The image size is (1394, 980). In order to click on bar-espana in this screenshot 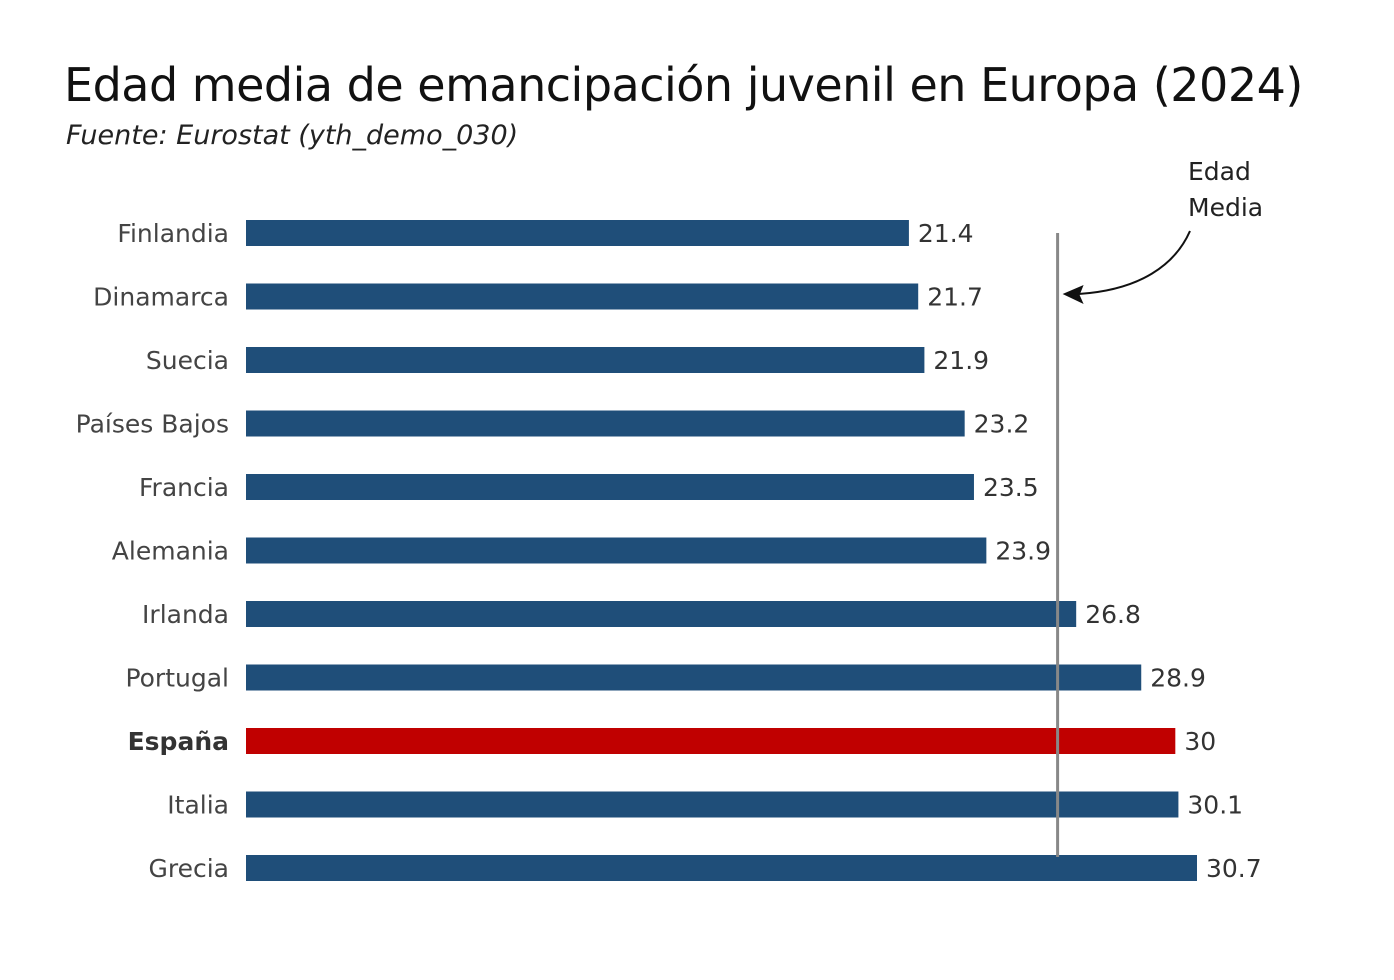, I will do `click(711, 741)`.